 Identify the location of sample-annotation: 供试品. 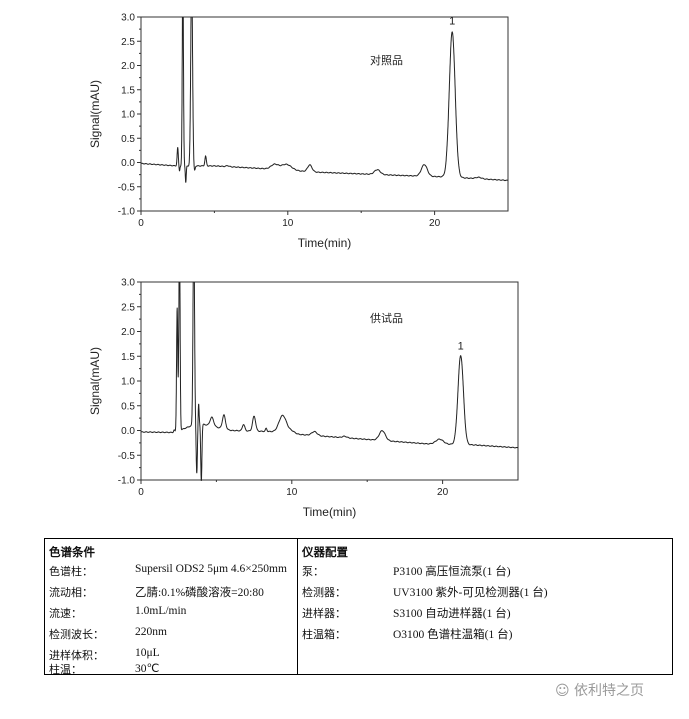
(386, 318).